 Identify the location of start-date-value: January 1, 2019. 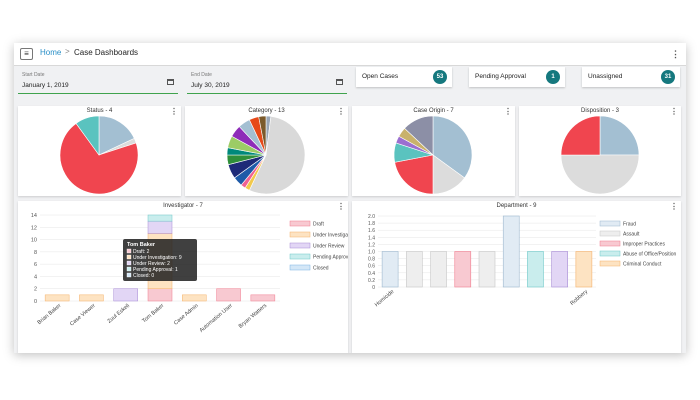
(45, 85).